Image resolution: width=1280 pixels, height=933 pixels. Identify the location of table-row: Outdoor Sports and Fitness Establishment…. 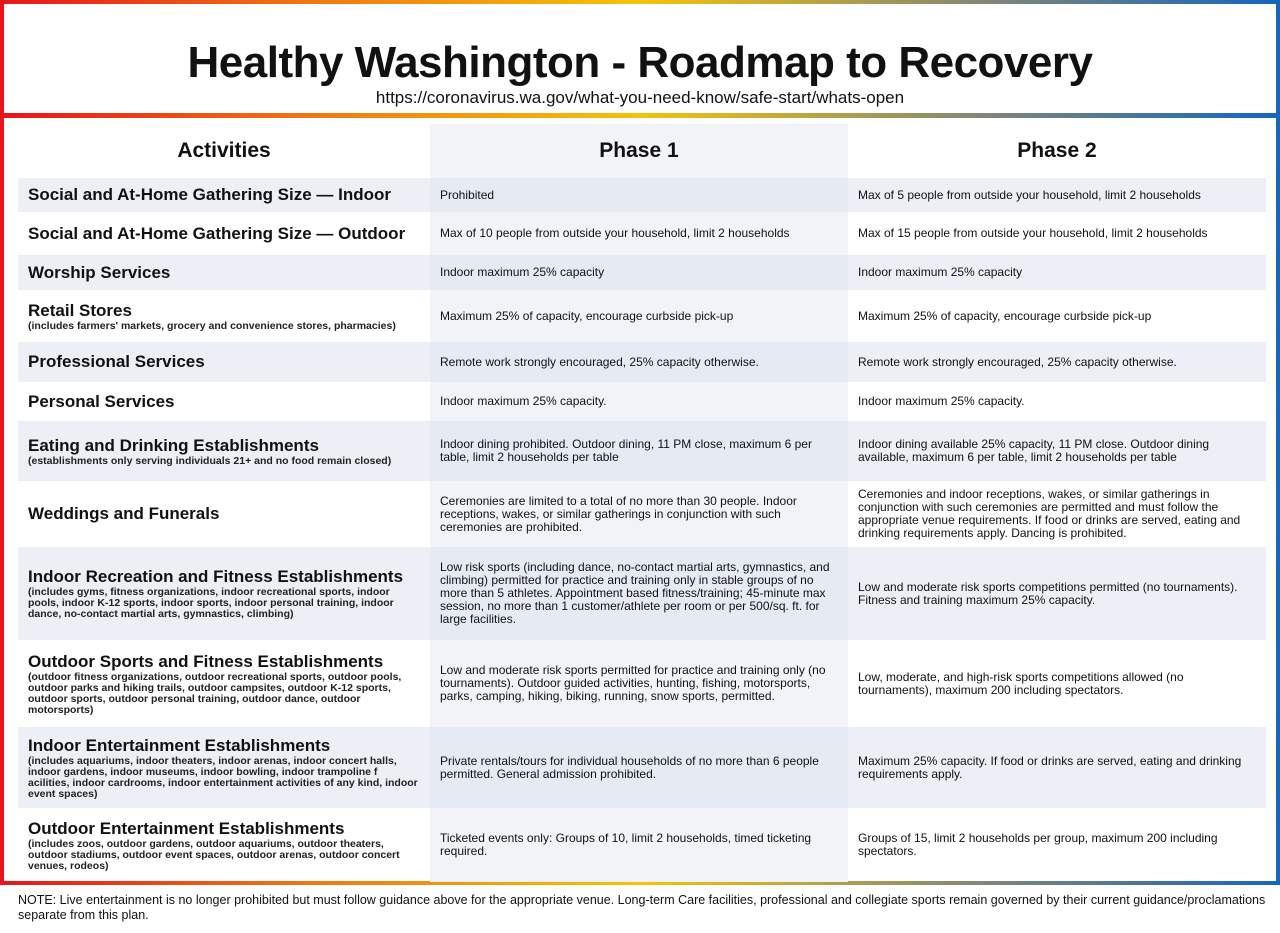
(642, 683).